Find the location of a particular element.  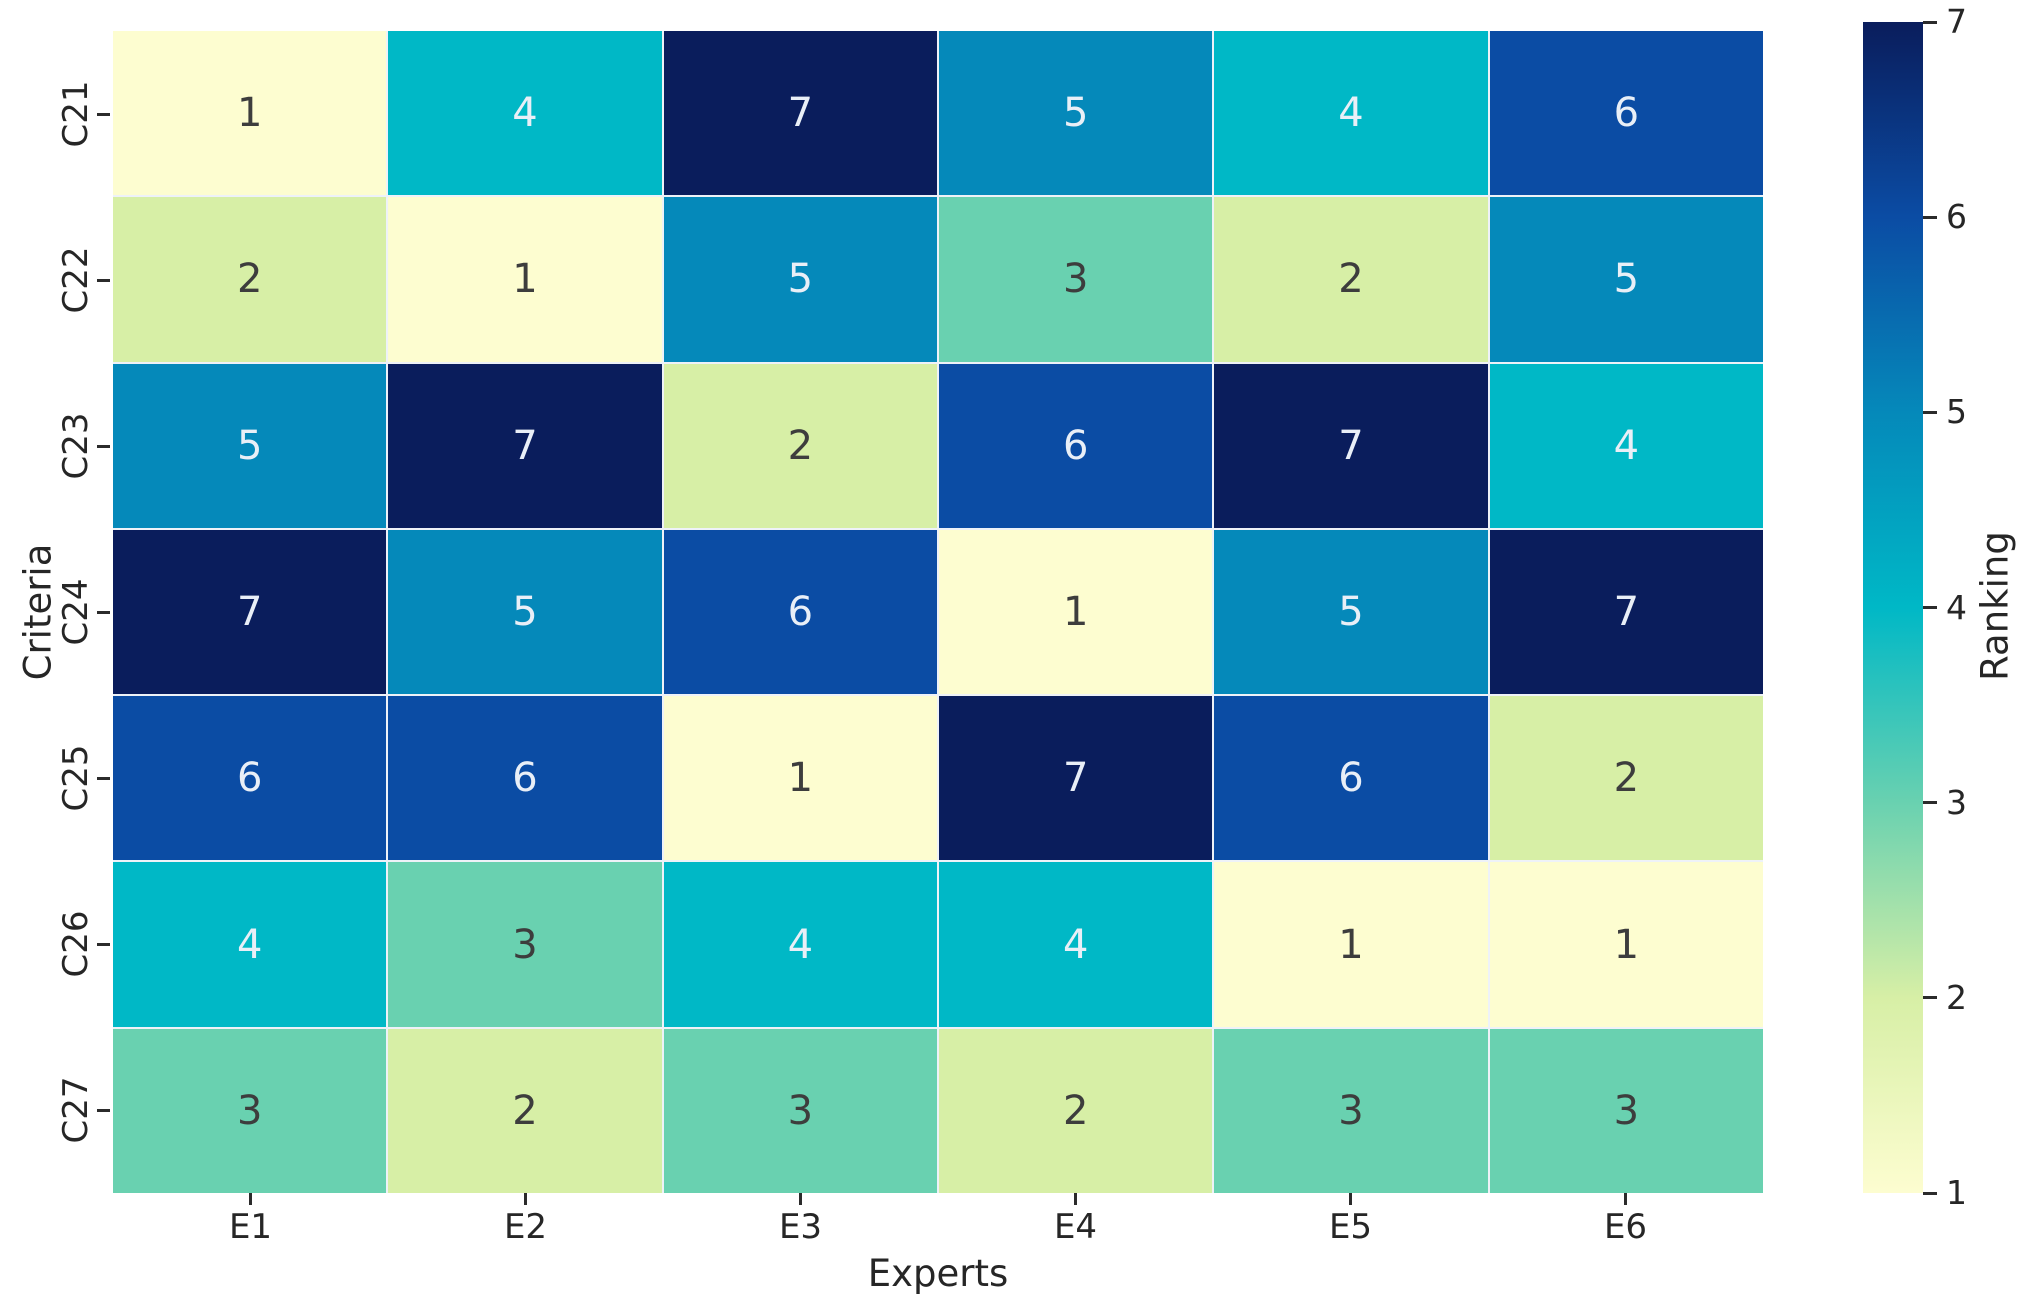

heatmap-cell-C25-E5: 6 is located at coordinates (1351, 778).